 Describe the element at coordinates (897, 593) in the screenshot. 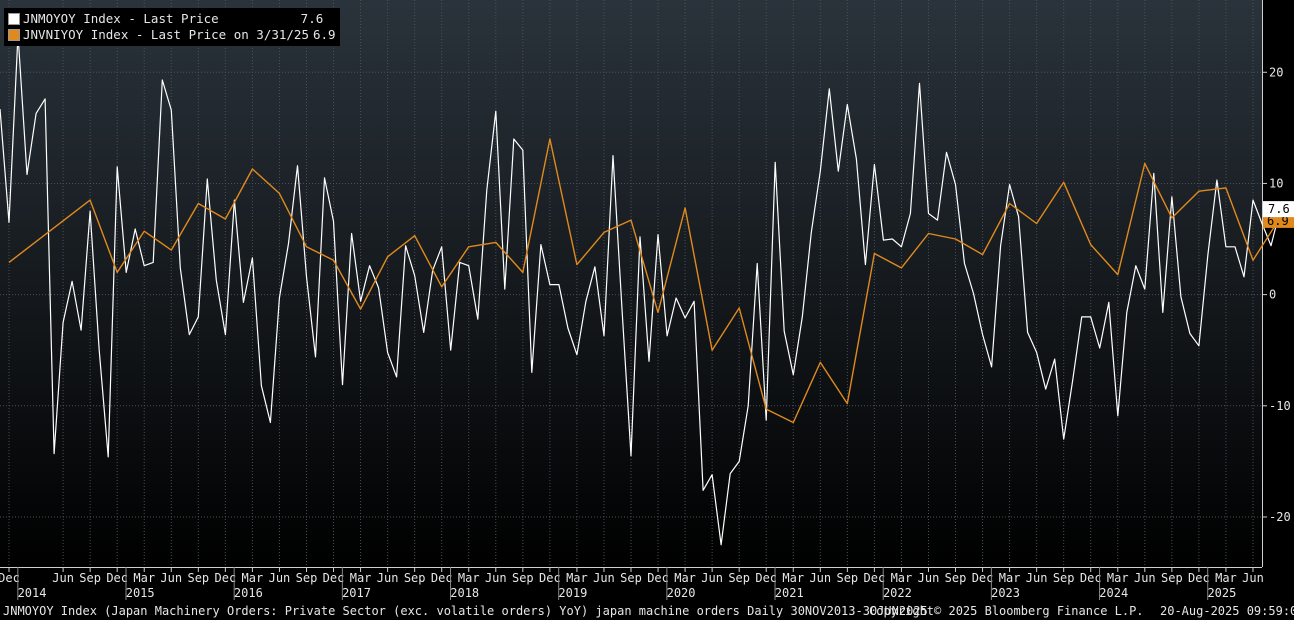

I see `x-year-label: 2022` at that location.